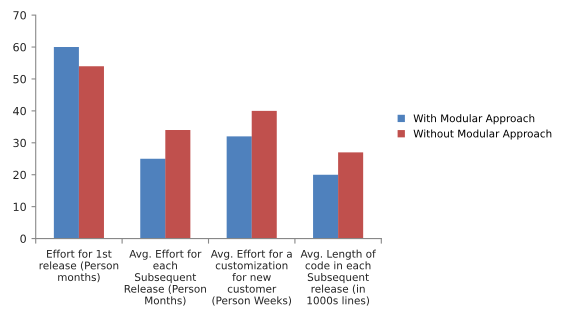  What do you see at coordinates (23, 238) in the screenshot?
I see `y-tick-label: 0` at bounding box center [23, 238].